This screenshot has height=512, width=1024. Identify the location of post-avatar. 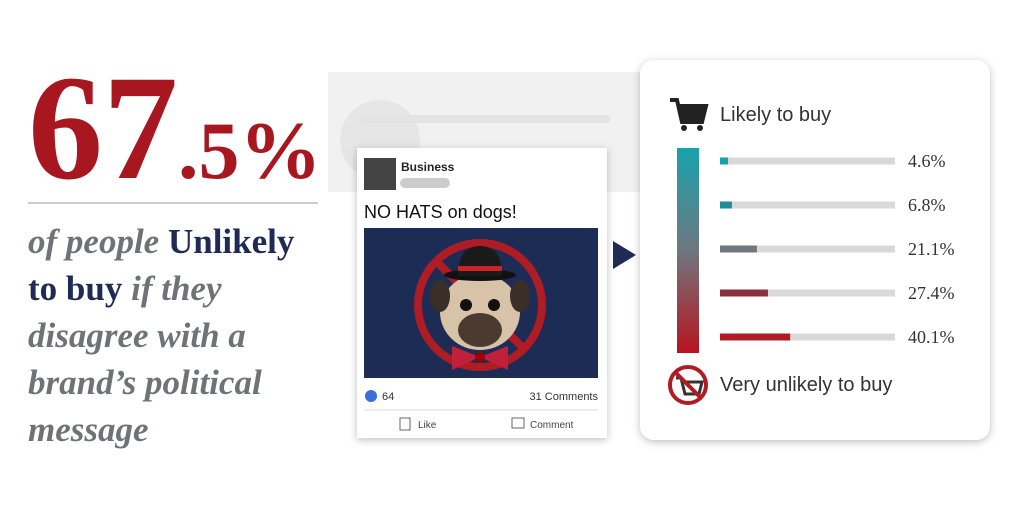
(380, 174).